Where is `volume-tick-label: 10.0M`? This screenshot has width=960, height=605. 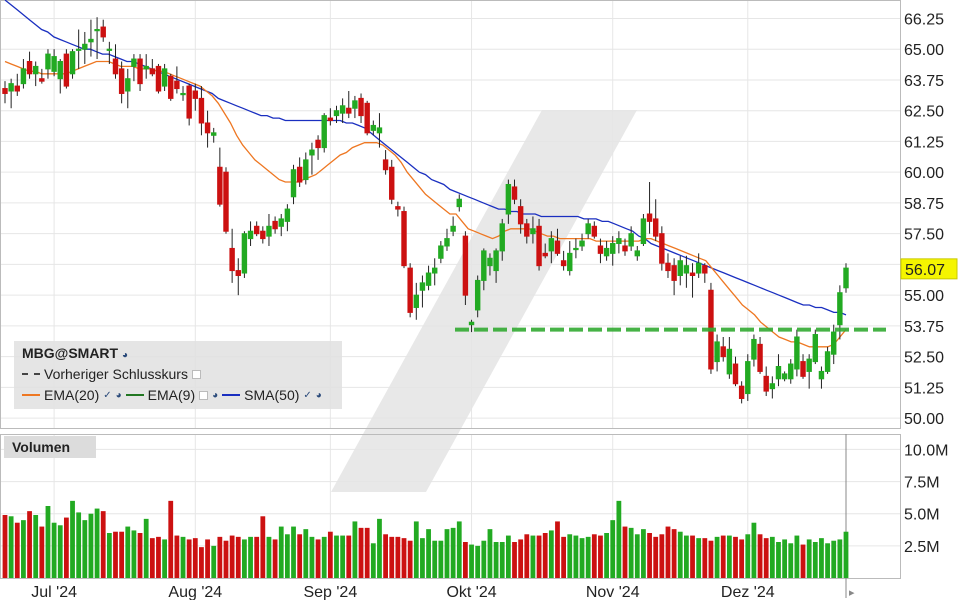
volume-tick-label: 10.0M is located at coordinates (926, 450).